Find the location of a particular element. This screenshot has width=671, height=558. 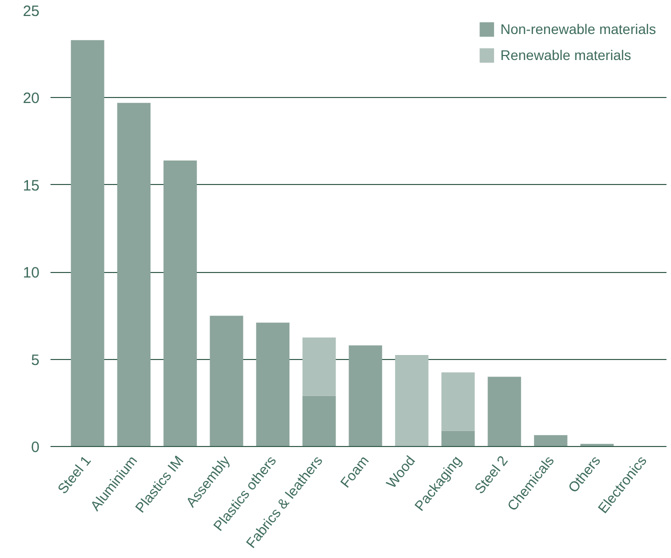

y-tick-label: 20 is located at coordinates (31, 99).